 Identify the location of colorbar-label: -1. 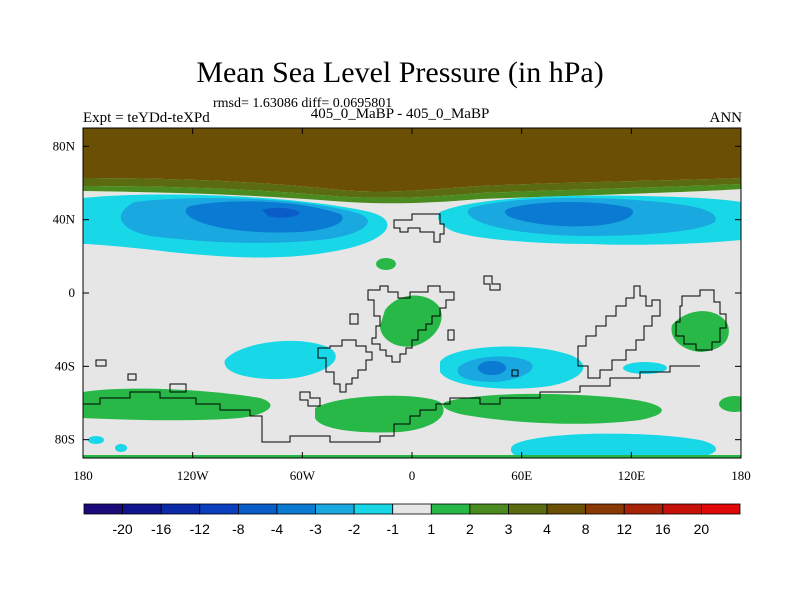
(392, 529).